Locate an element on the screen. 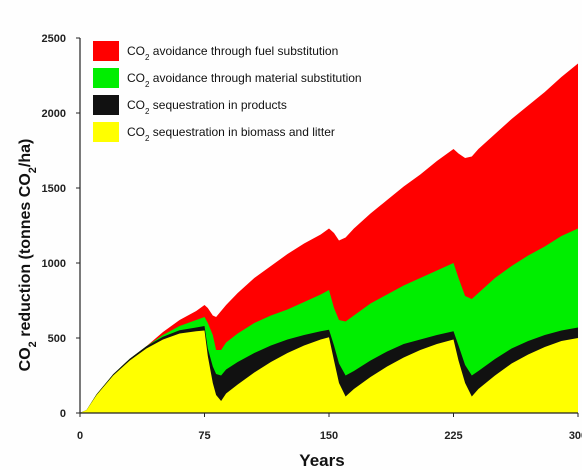 Image resolution: width=582 pixels, height=470 pixels. y-axis-label: CO2 reduction (tonnes CO2/ha) is located at coordinates (28, 255).